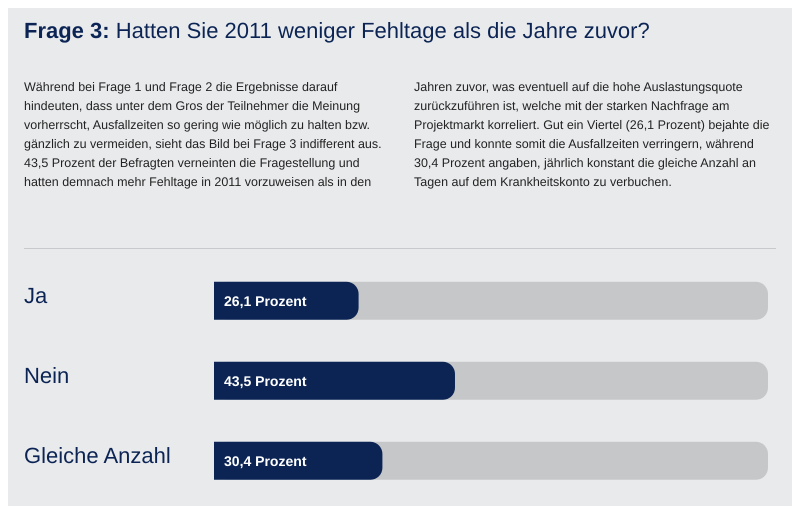 This screenshot has width=800, height=514. I want to click on chart-title: Frage 3: Hatten Sie 2011 weniger Fehltage als die Jahre zuvor?, so click(337, 30).